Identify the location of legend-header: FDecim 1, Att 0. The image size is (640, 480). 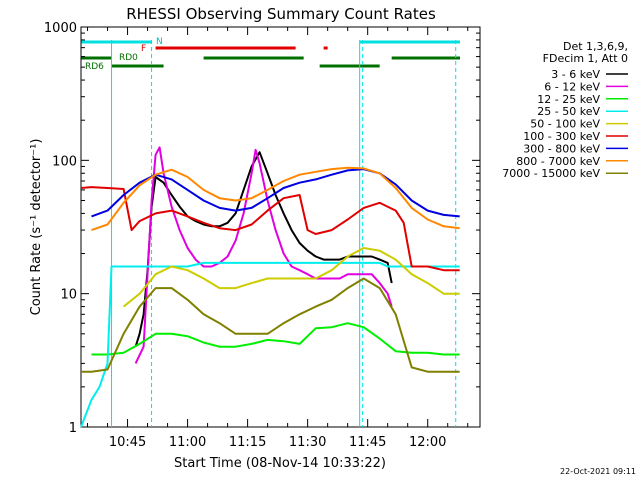
(585, 58).